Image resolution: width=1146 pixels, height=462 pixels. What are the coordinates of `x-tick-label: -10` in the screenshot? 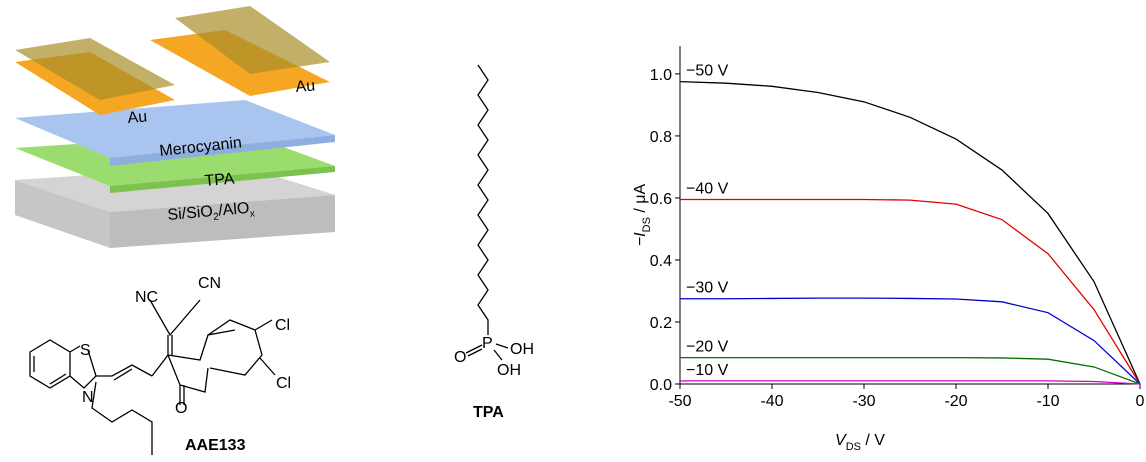 It's located at (1047, 401).